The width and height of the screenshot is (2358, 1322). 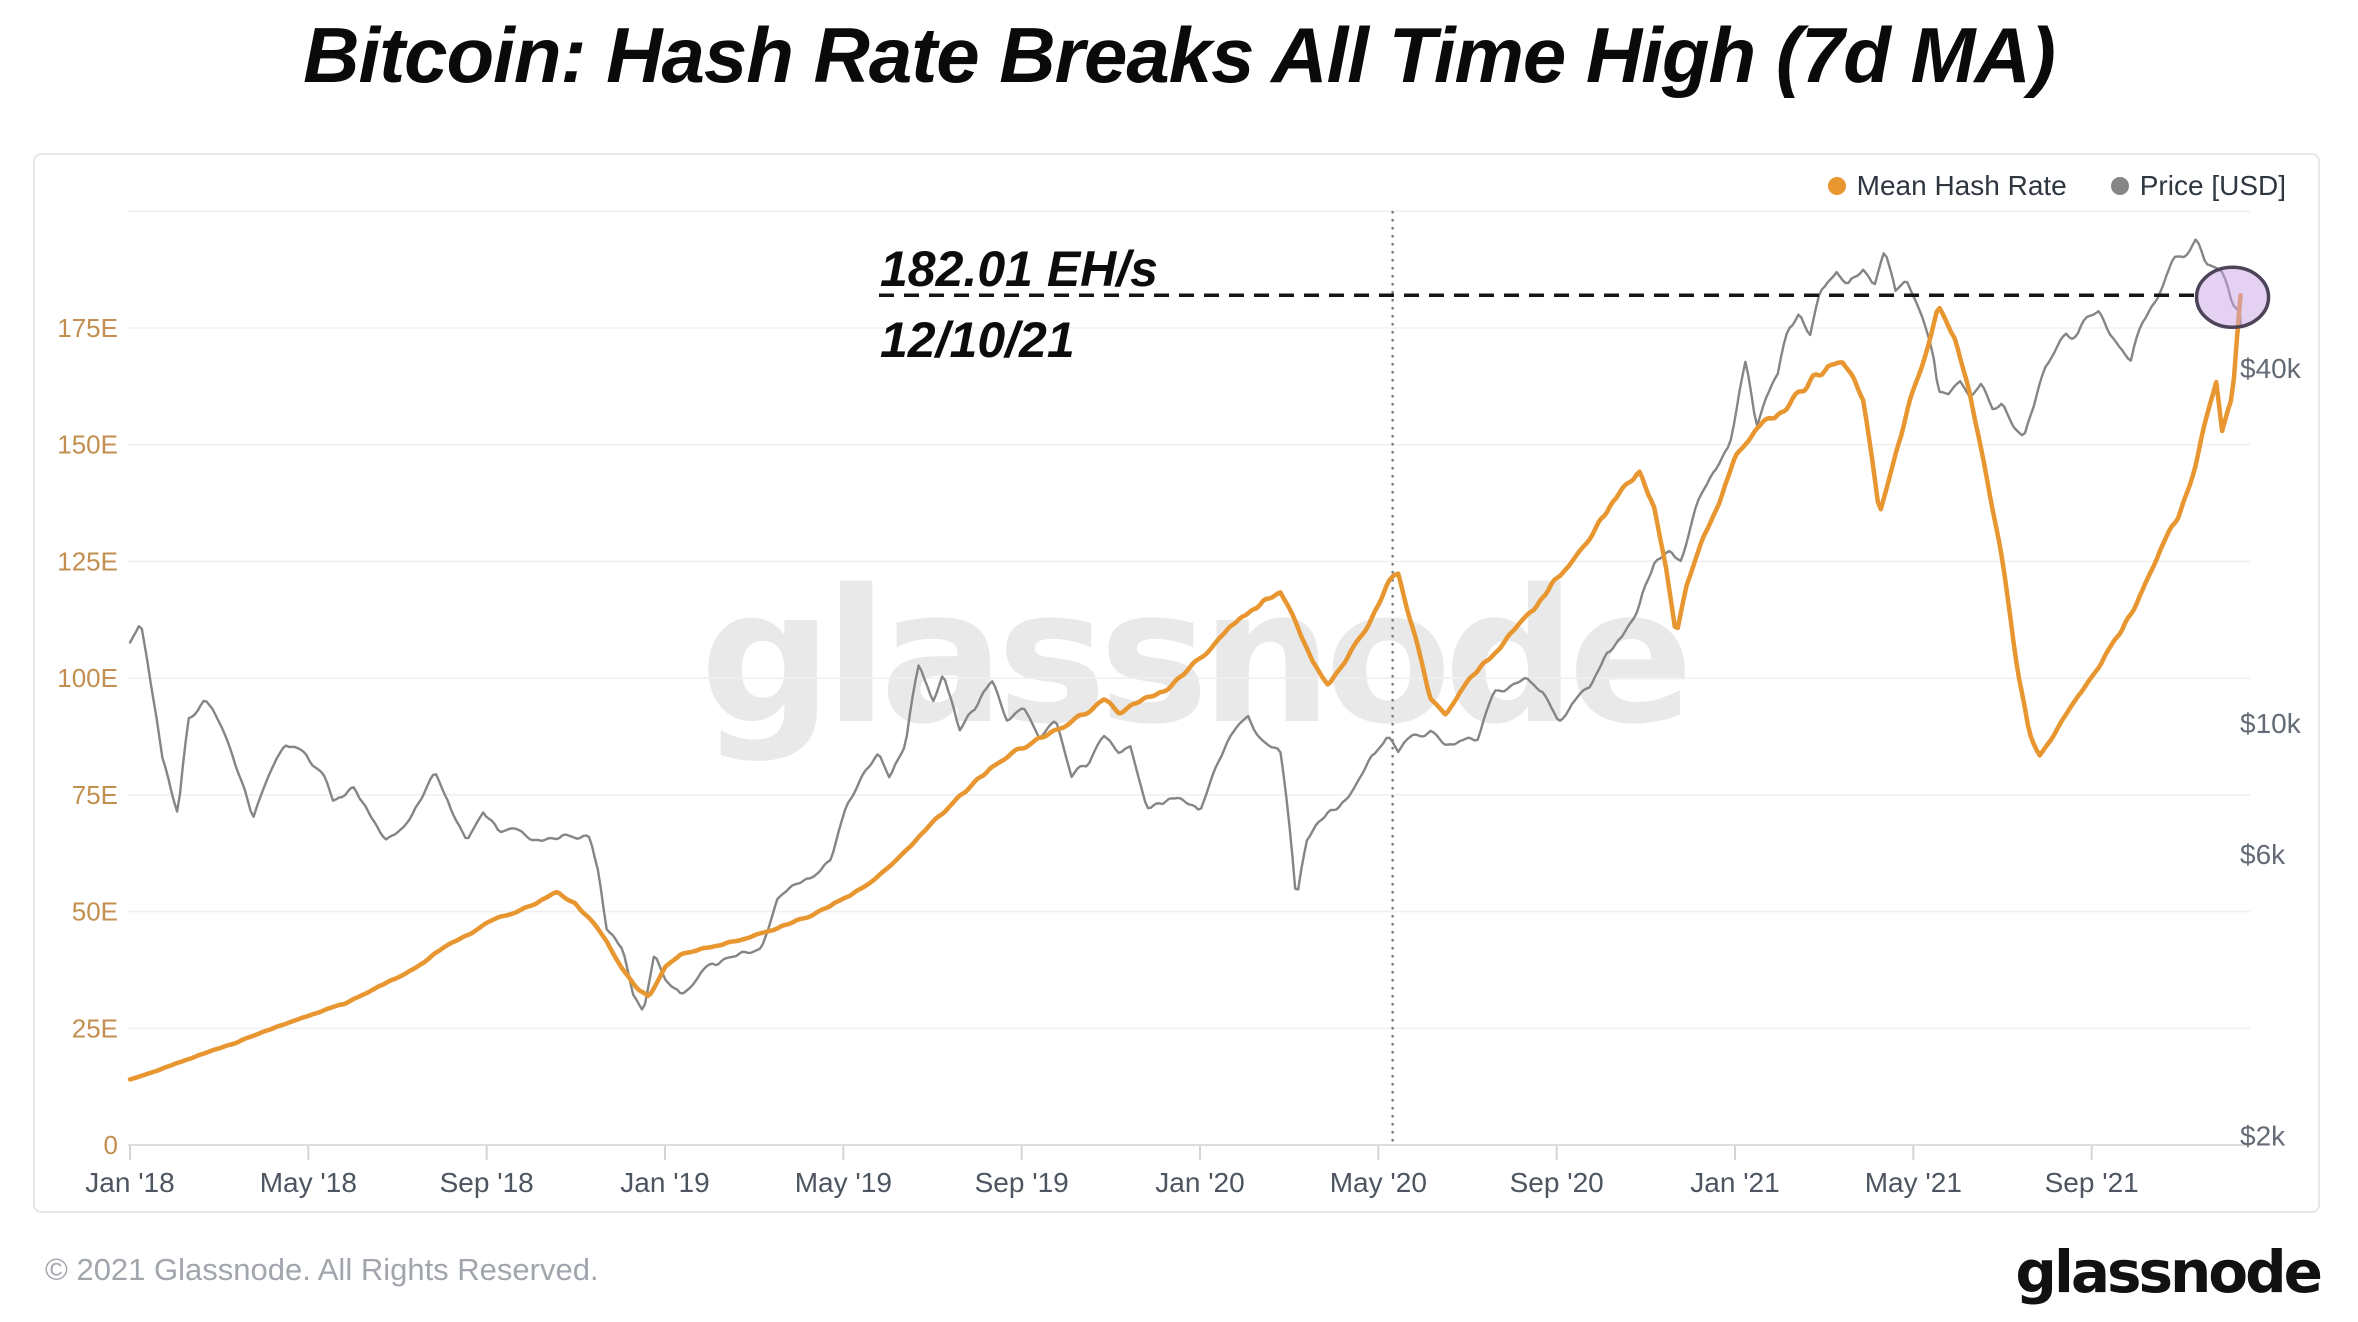 I want to click on legend-item-price: Price [USD], so click(x=2198, y=186).